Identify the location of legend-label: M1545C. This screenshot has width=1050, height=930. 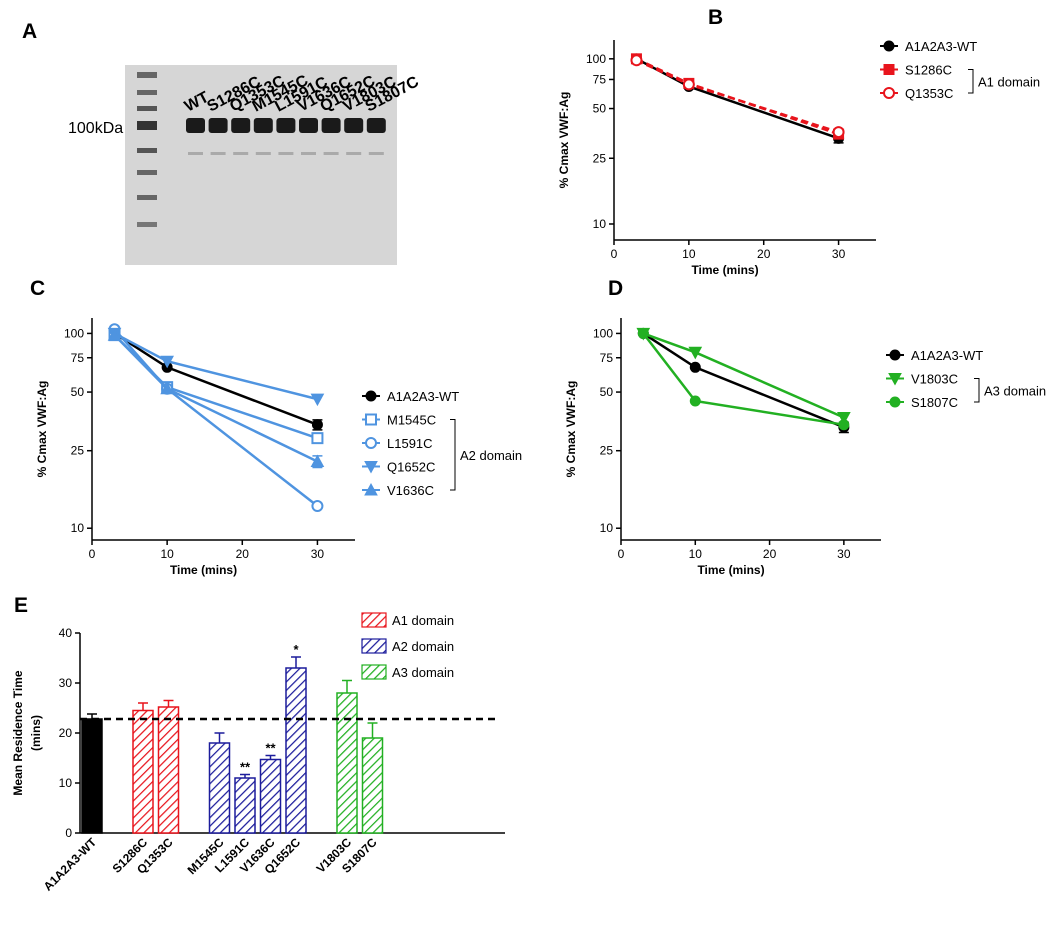
(411, 420).